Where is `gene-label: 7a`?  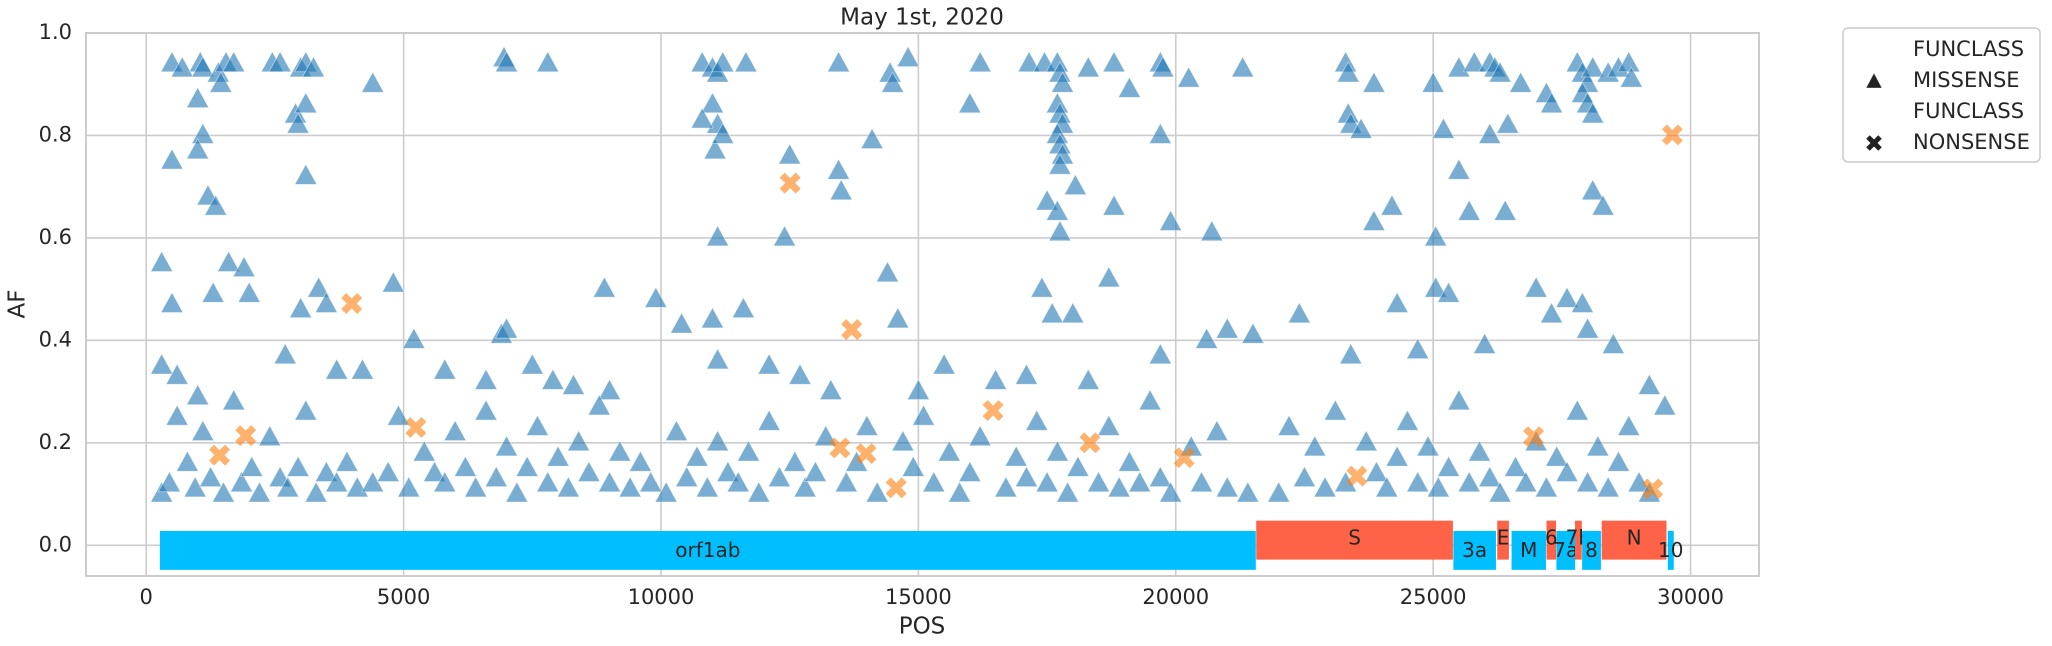 gene-label: 7a is located at coordinates (1565, 550).